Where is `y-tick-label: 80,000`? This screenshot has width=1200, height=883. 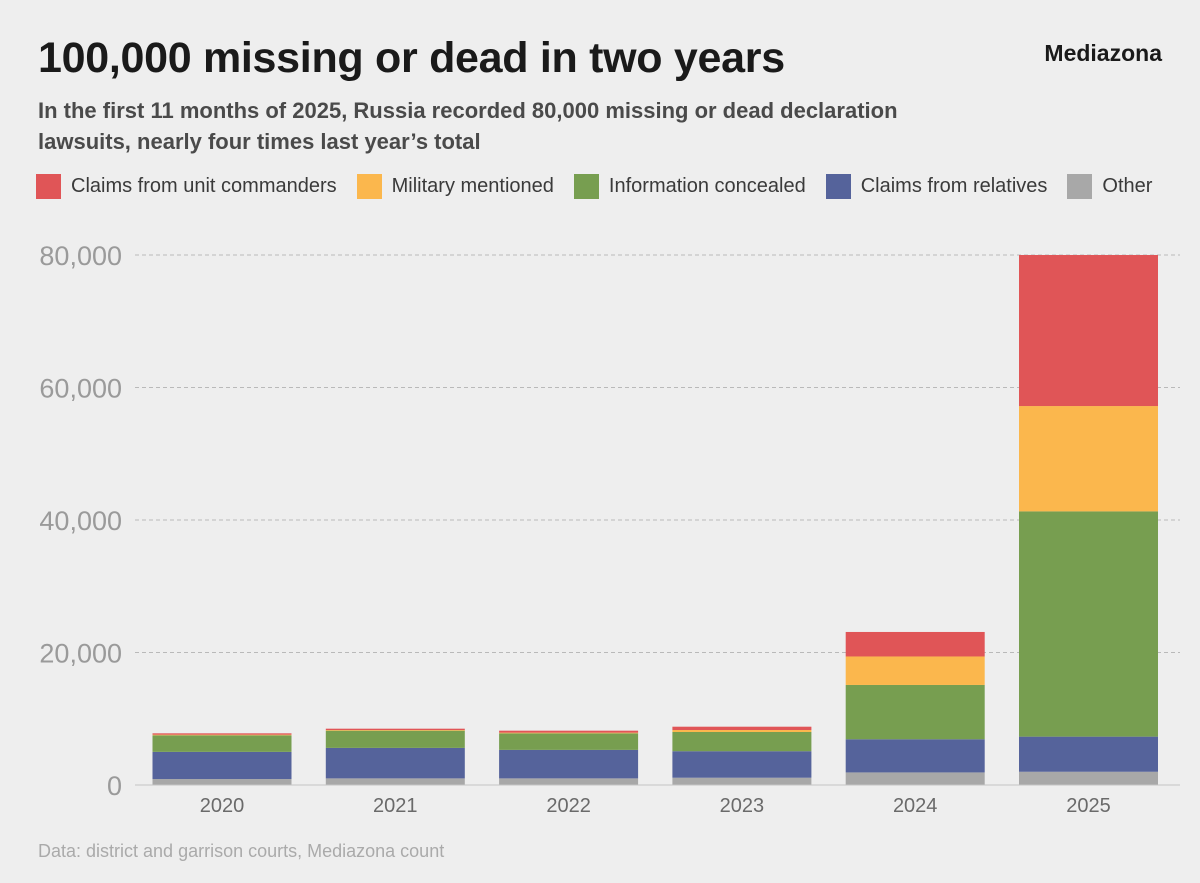
y-tick-label: 80,000 is located at coordinates (80, 256).